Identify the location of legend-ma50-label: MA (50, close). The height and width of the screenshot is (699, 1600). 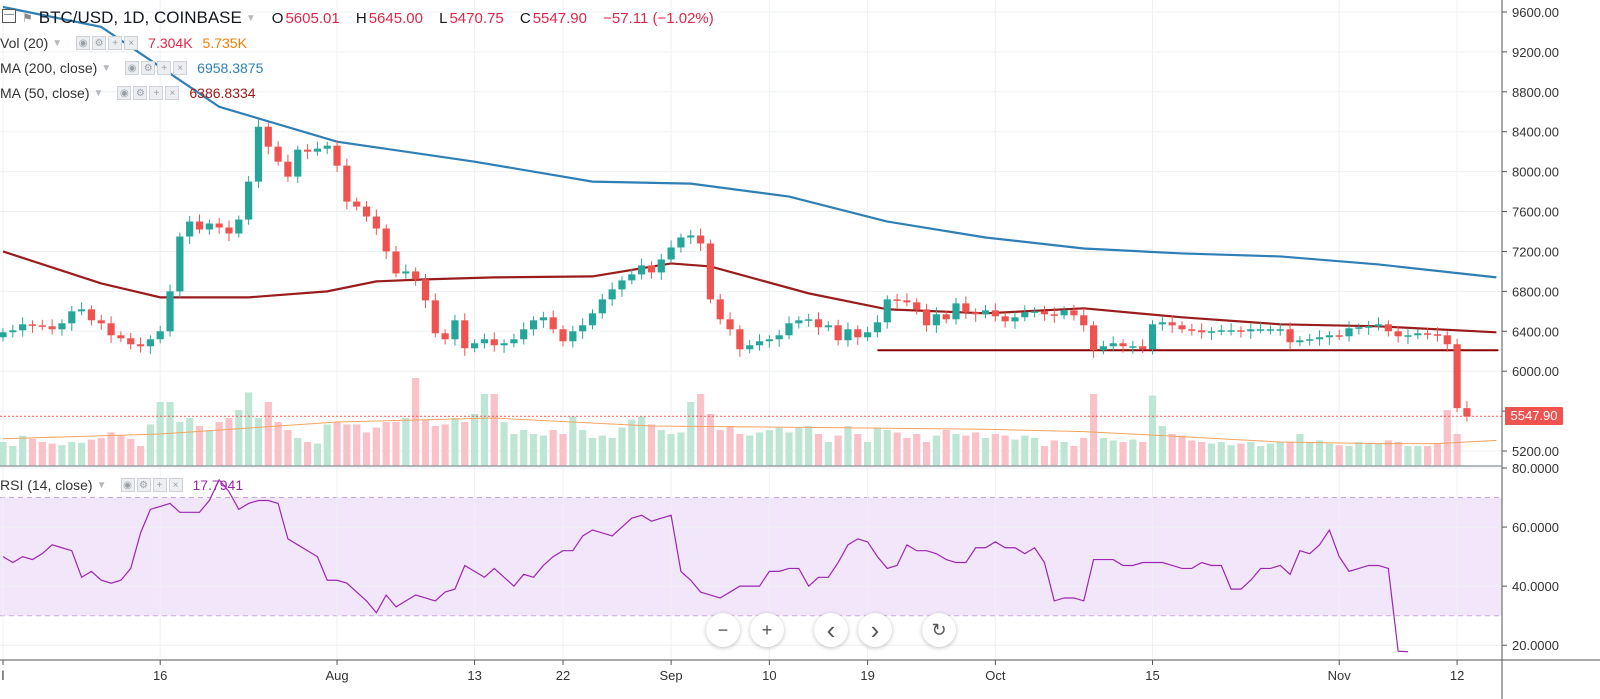
(45, 93).